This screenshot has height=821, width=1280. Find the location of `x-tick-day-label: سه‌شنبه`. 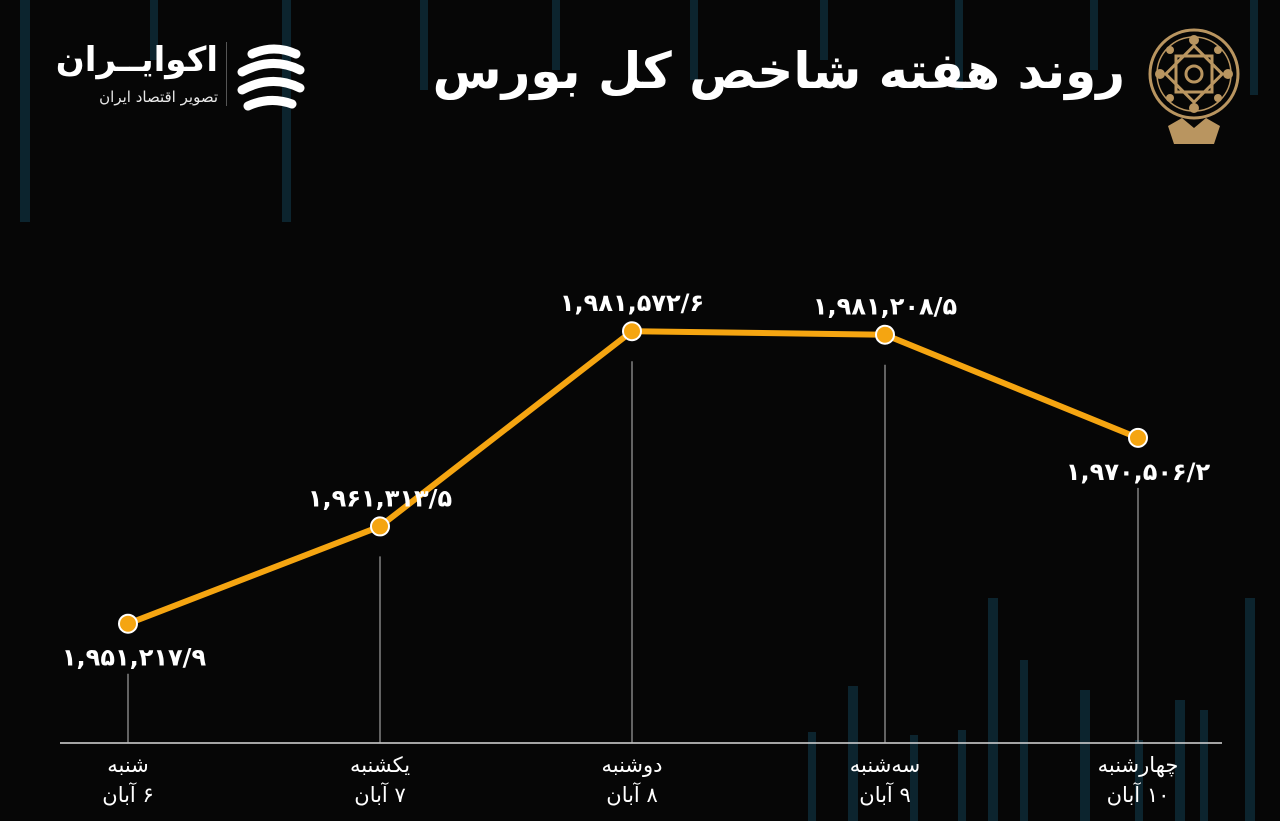

x-tick-day-label: سه‌شنبه is located at coordinates (885, 765).